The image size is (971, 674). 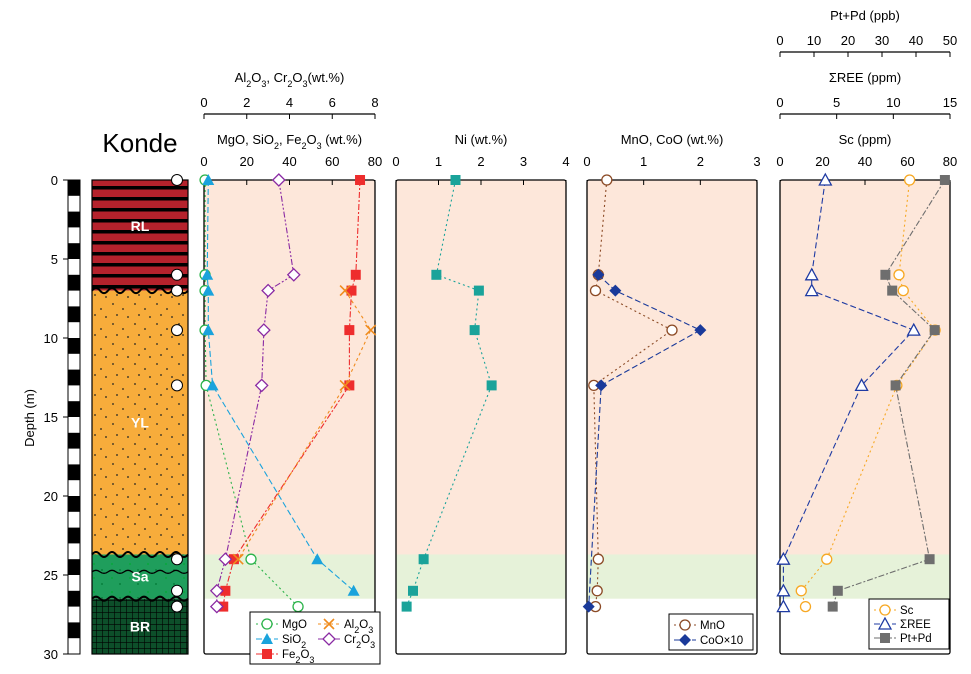 I want to click on x-tick-label: 1, so click(x=438, y=161).